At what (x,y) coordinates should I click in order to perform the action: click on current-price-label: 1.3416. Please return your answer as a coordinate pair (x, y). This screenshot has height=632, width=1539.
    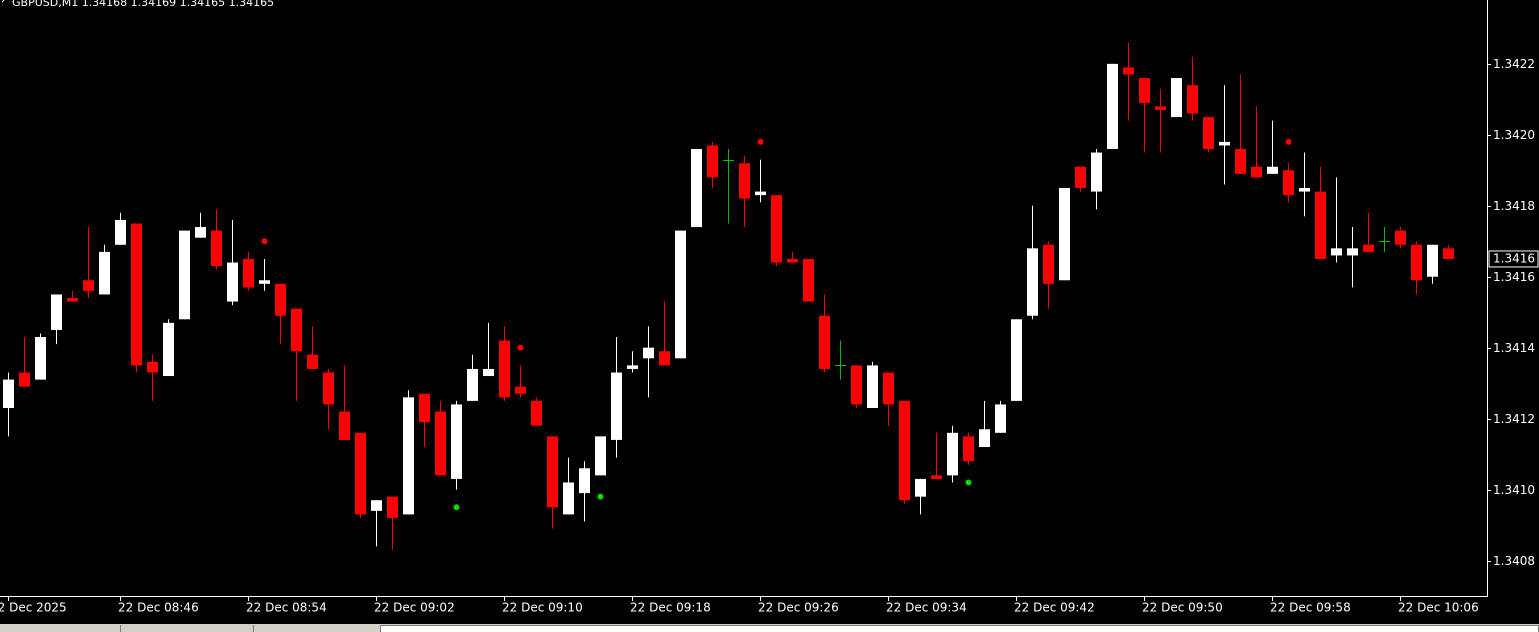
    Looking at the image, I should click on (1514, 258).